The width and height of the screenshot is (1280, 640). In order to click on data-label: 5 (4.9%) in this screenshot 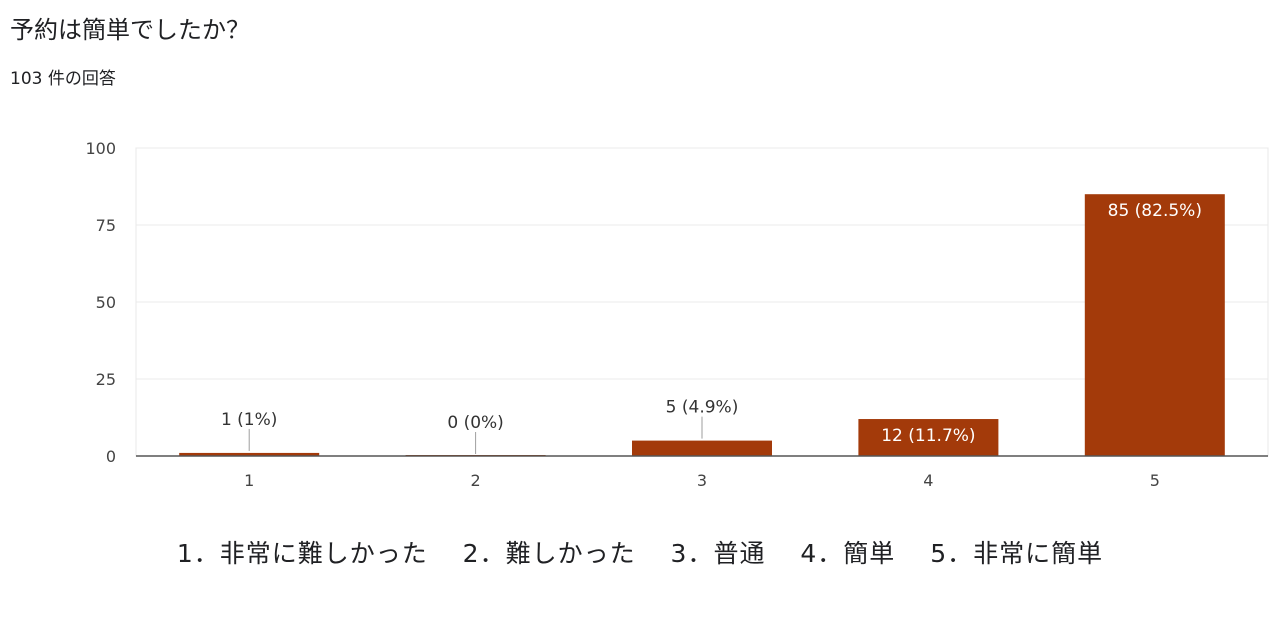, I will do `click(702, 408)`.